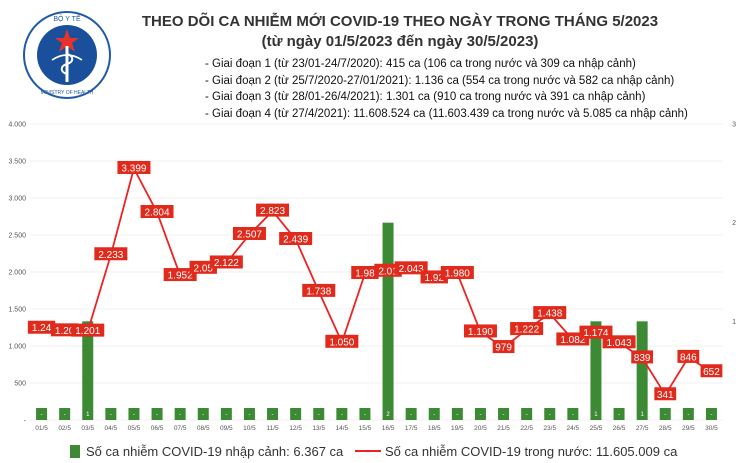 This screenshot has width=740, height=463. Describe the element at coordinates (596, 415) in the screenshot. I see `bar-data-label: 1` at that location.